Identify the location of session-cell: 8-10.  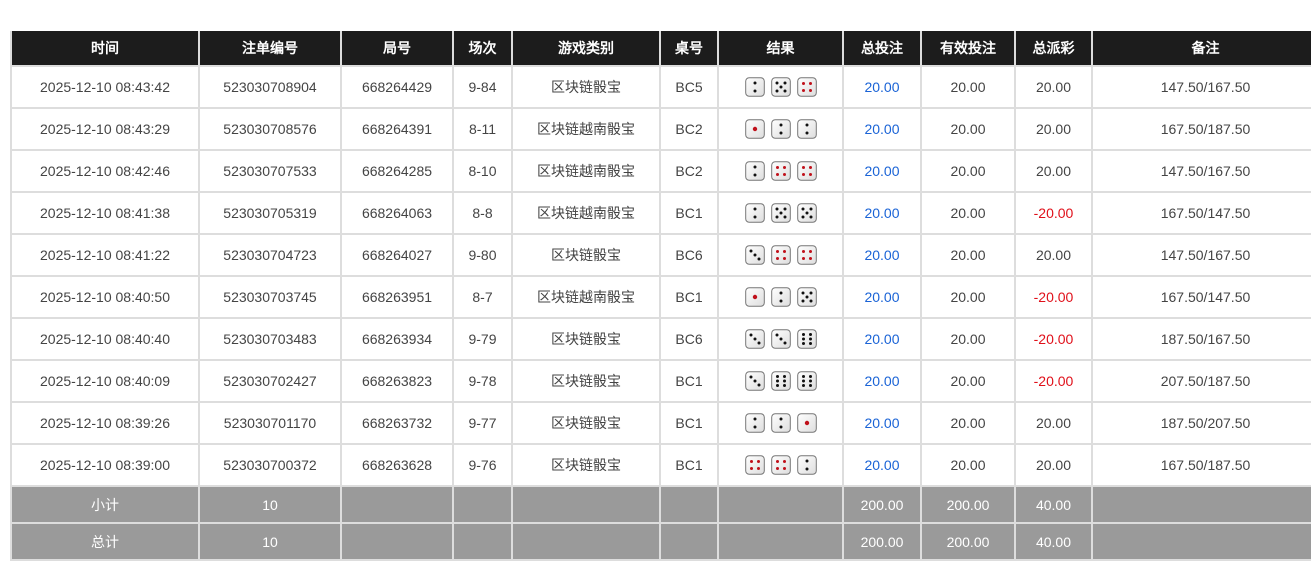
(482, 171).